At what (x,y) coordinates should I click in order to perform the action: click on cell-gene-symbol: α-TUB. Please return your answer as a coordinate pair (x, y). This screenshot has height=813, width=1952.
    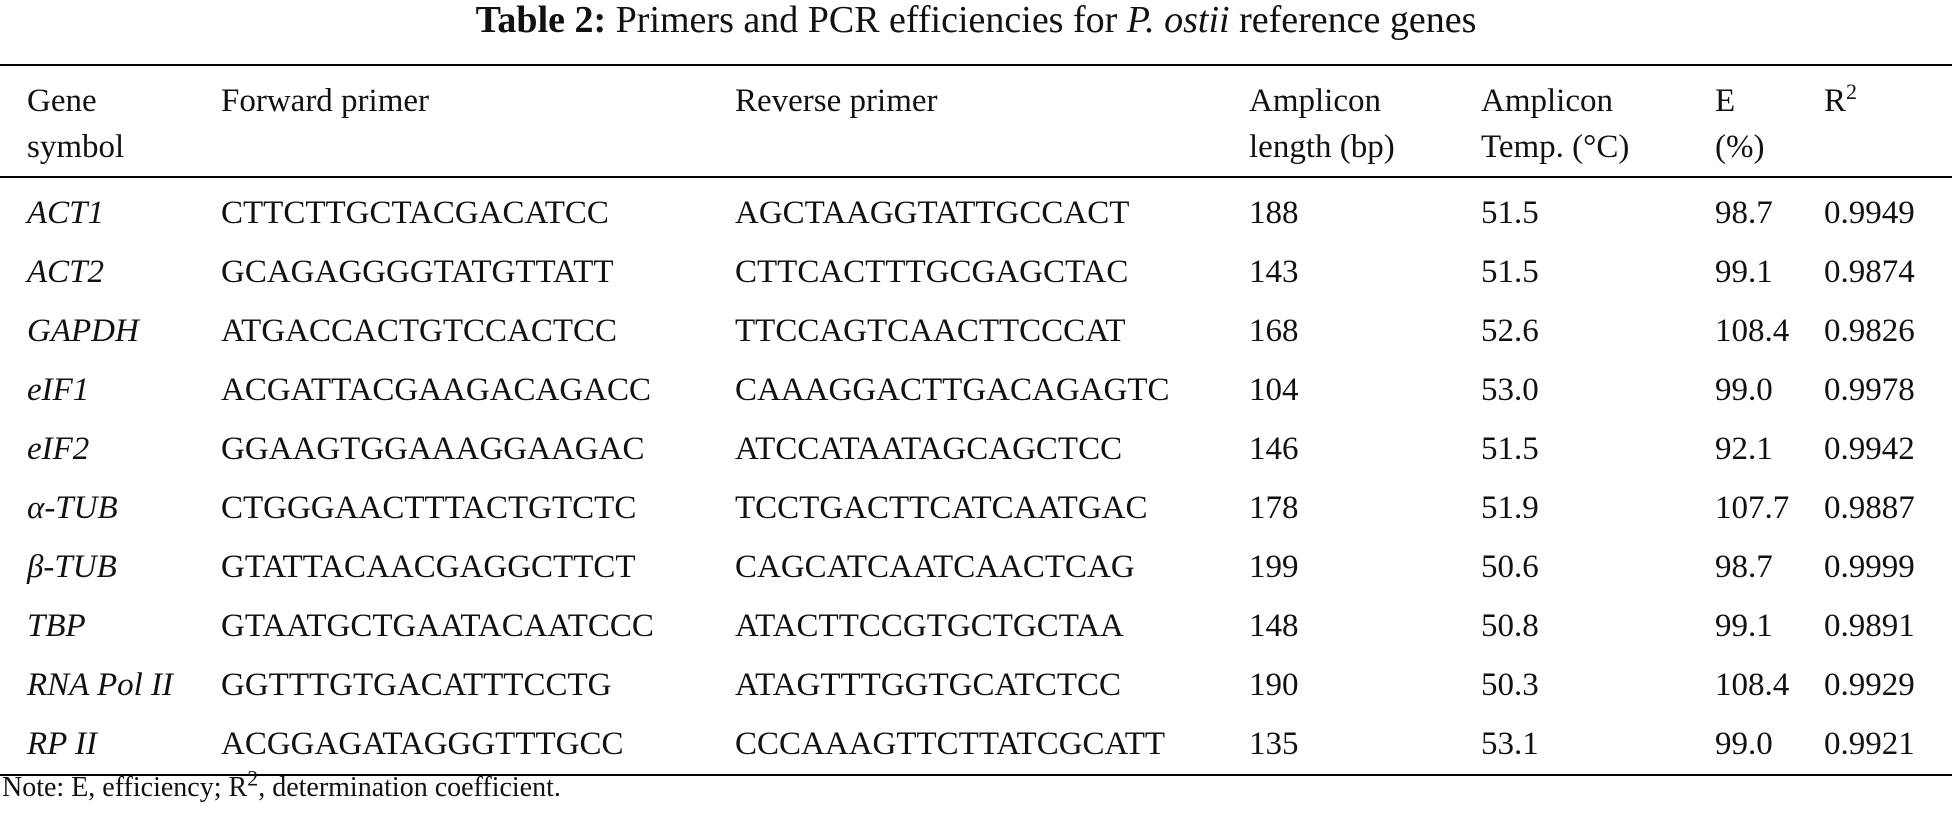
    Looking at the image, I should click on (72, 508).